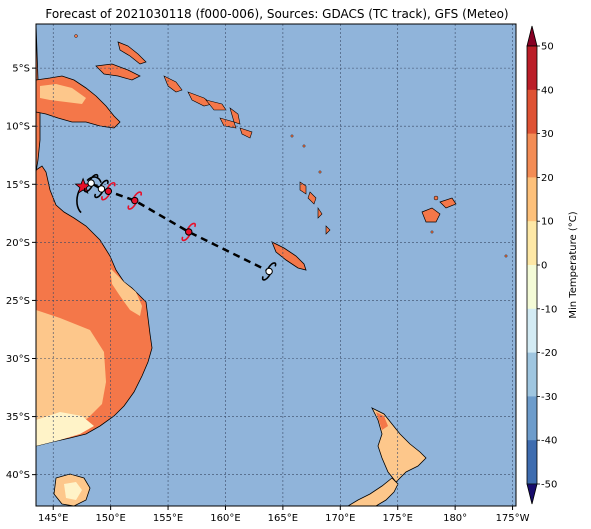 This screenshot has height=529, width=591. What do you see at coordinates (532, 494) in the screenshot?
I see `colorbar-min-extend` at bounding box center [532, 494].